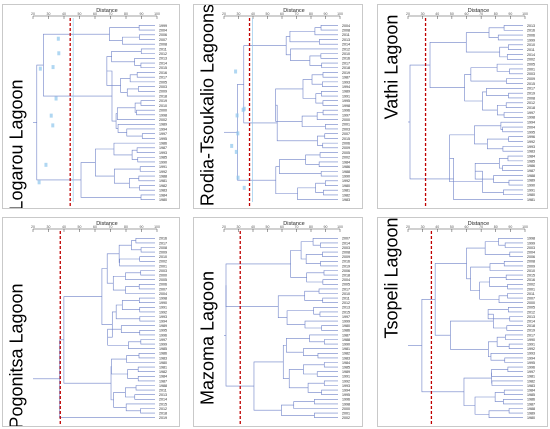  What do you see at coordinates (346, 59) in the screenshot?
I see `leaf-label: 2016` at bounding box center [346, 59].